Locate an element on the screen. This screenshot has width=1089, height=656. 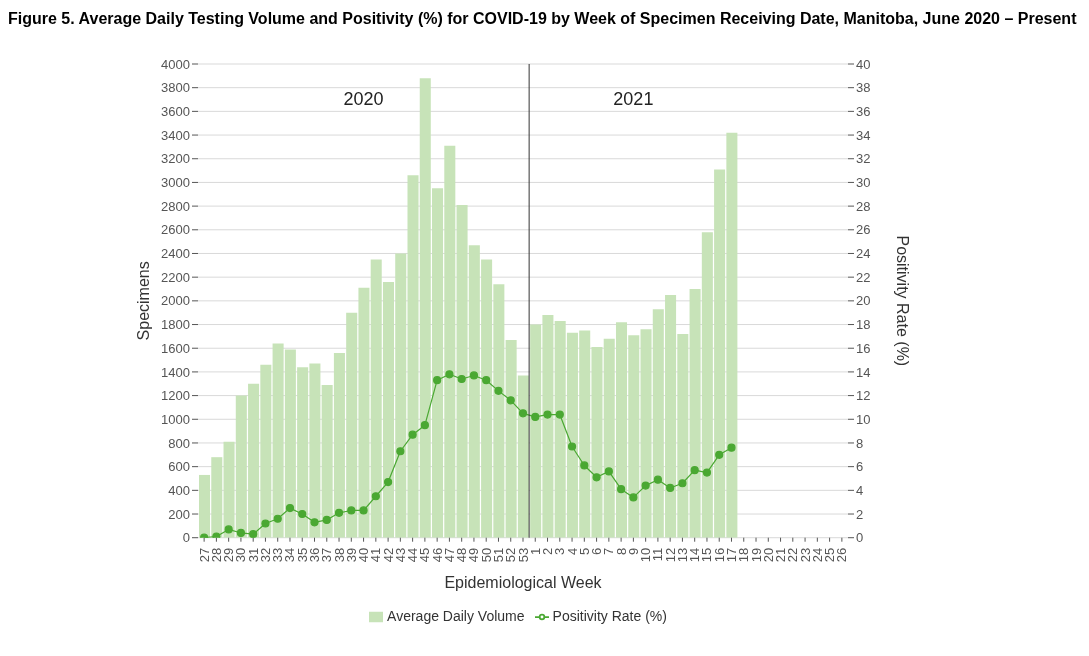
y2-tick-label: 2 is located at coordinates (860, 514).